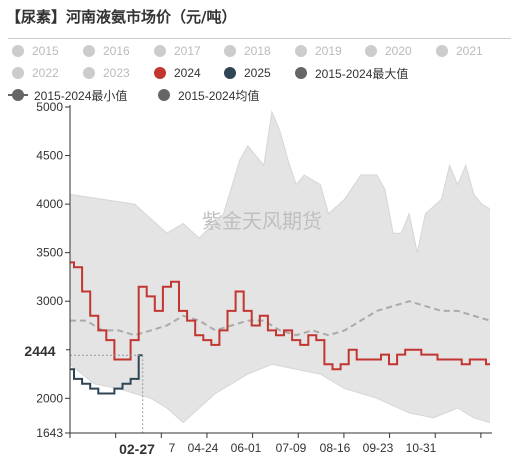 Image resolution: width=521 pixels, height=460 pixels. I want to click on legend-item-2025: 2025, so click(247, 73).